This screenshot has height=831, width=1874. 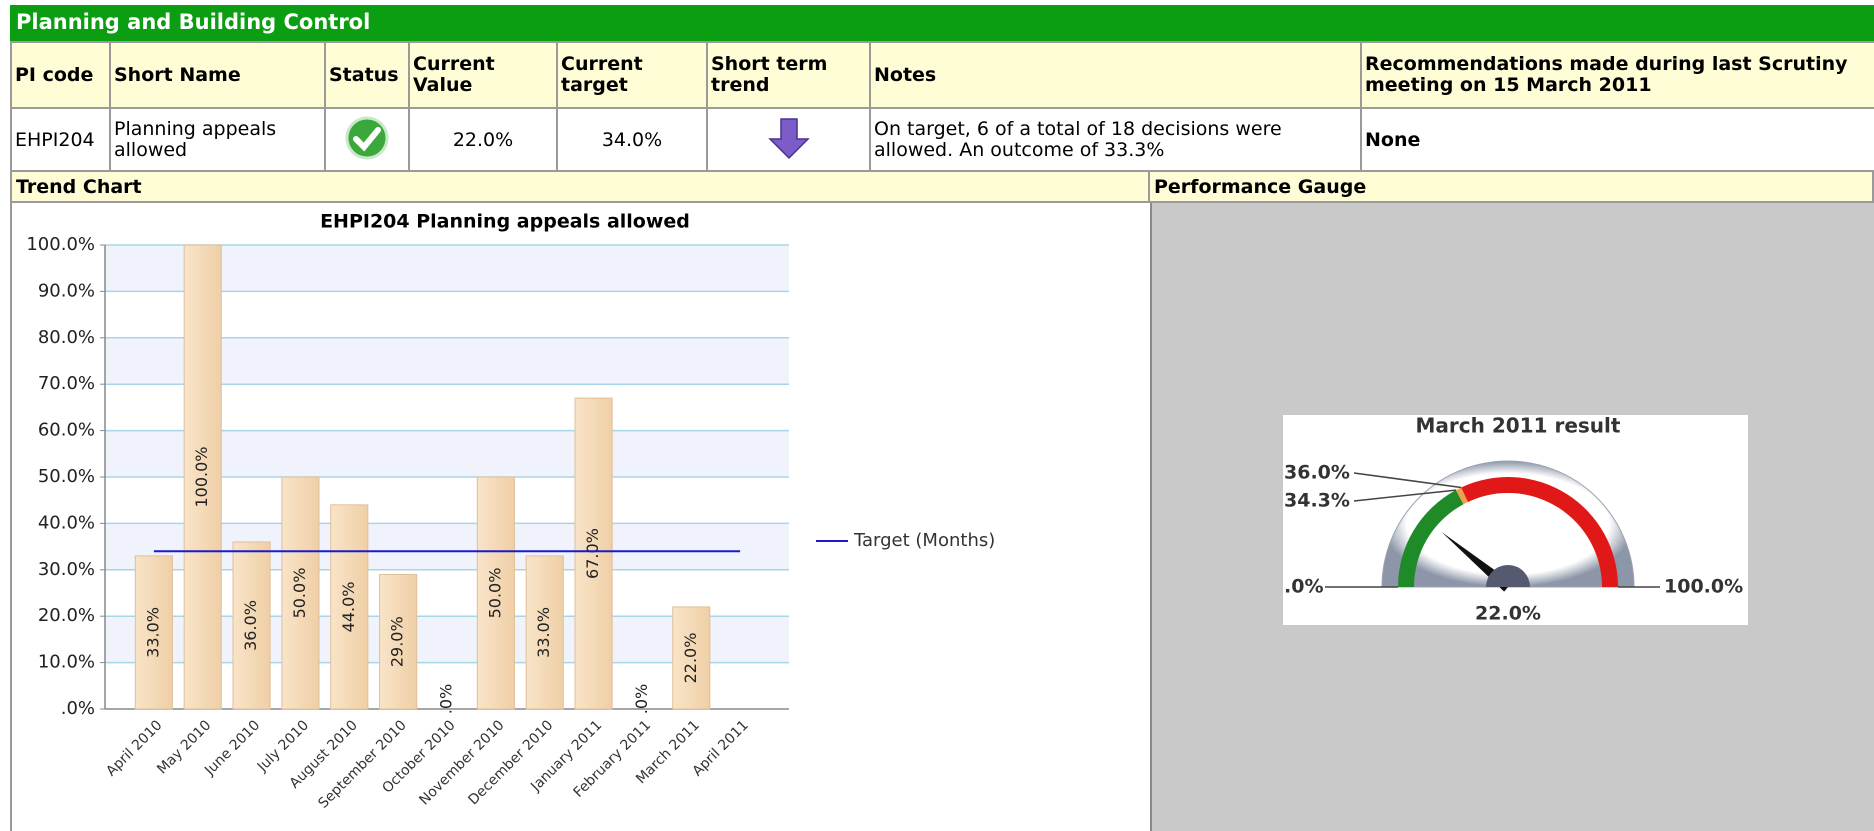 What do you see at coordinates (461, 762) in the screenshot?
I see `x-tick-label: November 2010` at bounding box center [461, 762].